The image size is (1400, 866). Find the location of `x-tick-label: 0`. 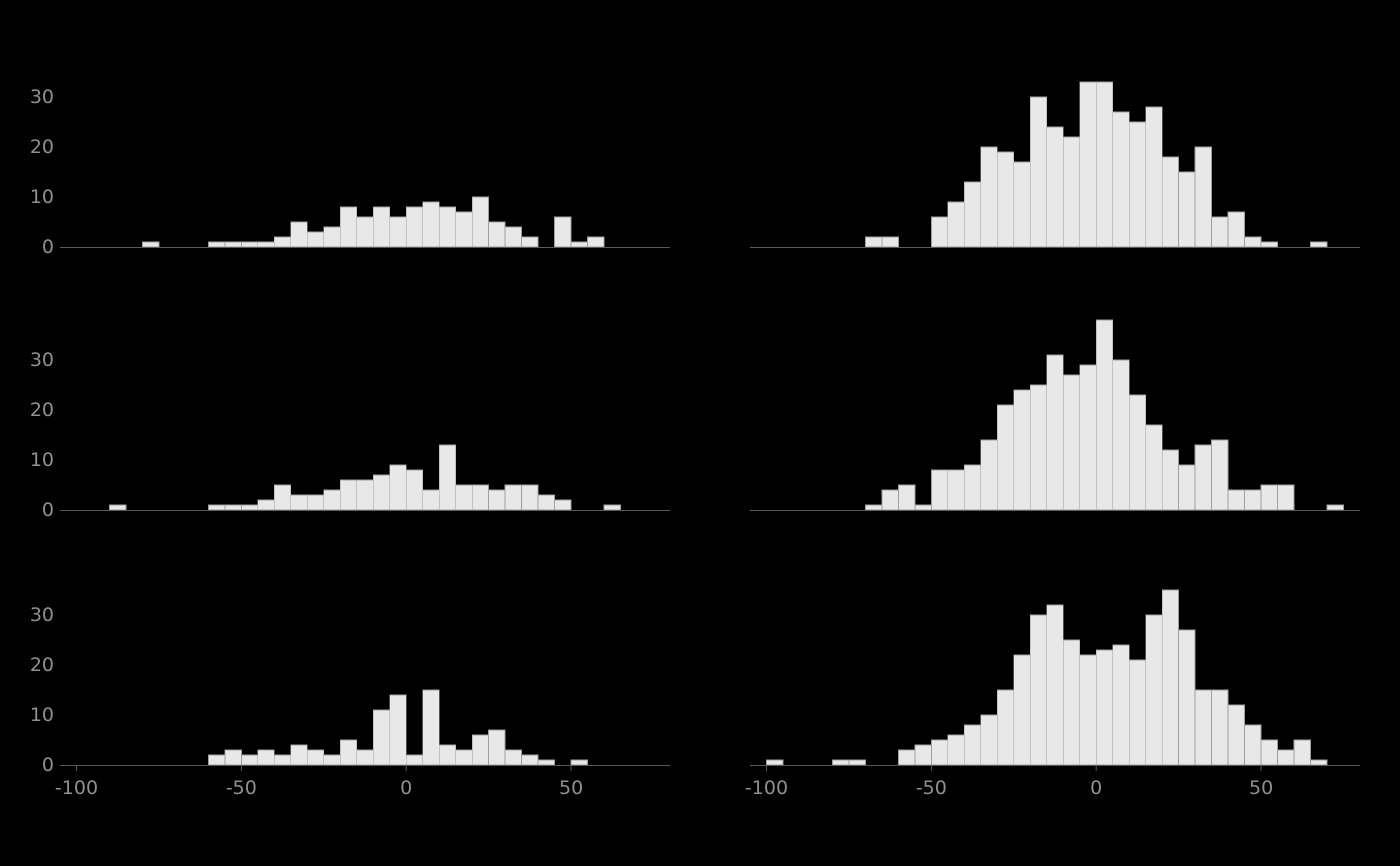

x-tick-label: 0 is located at coordinates (406, 788).